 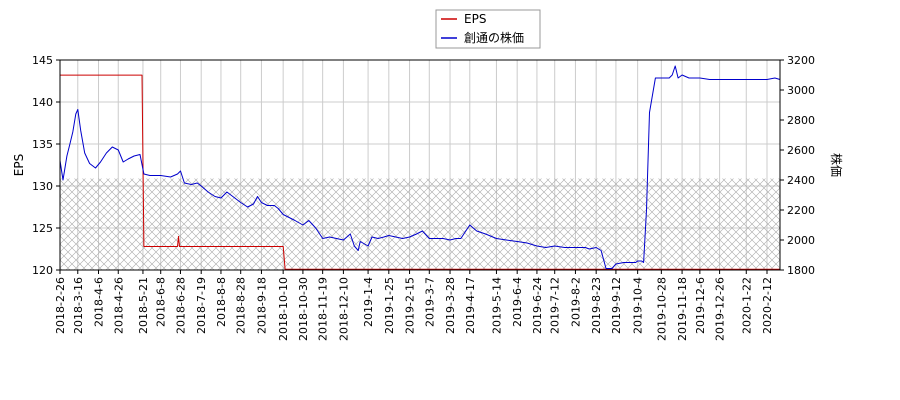 I want to click on x-tick-label: 2018-7-19, so click(x=201, y=305).